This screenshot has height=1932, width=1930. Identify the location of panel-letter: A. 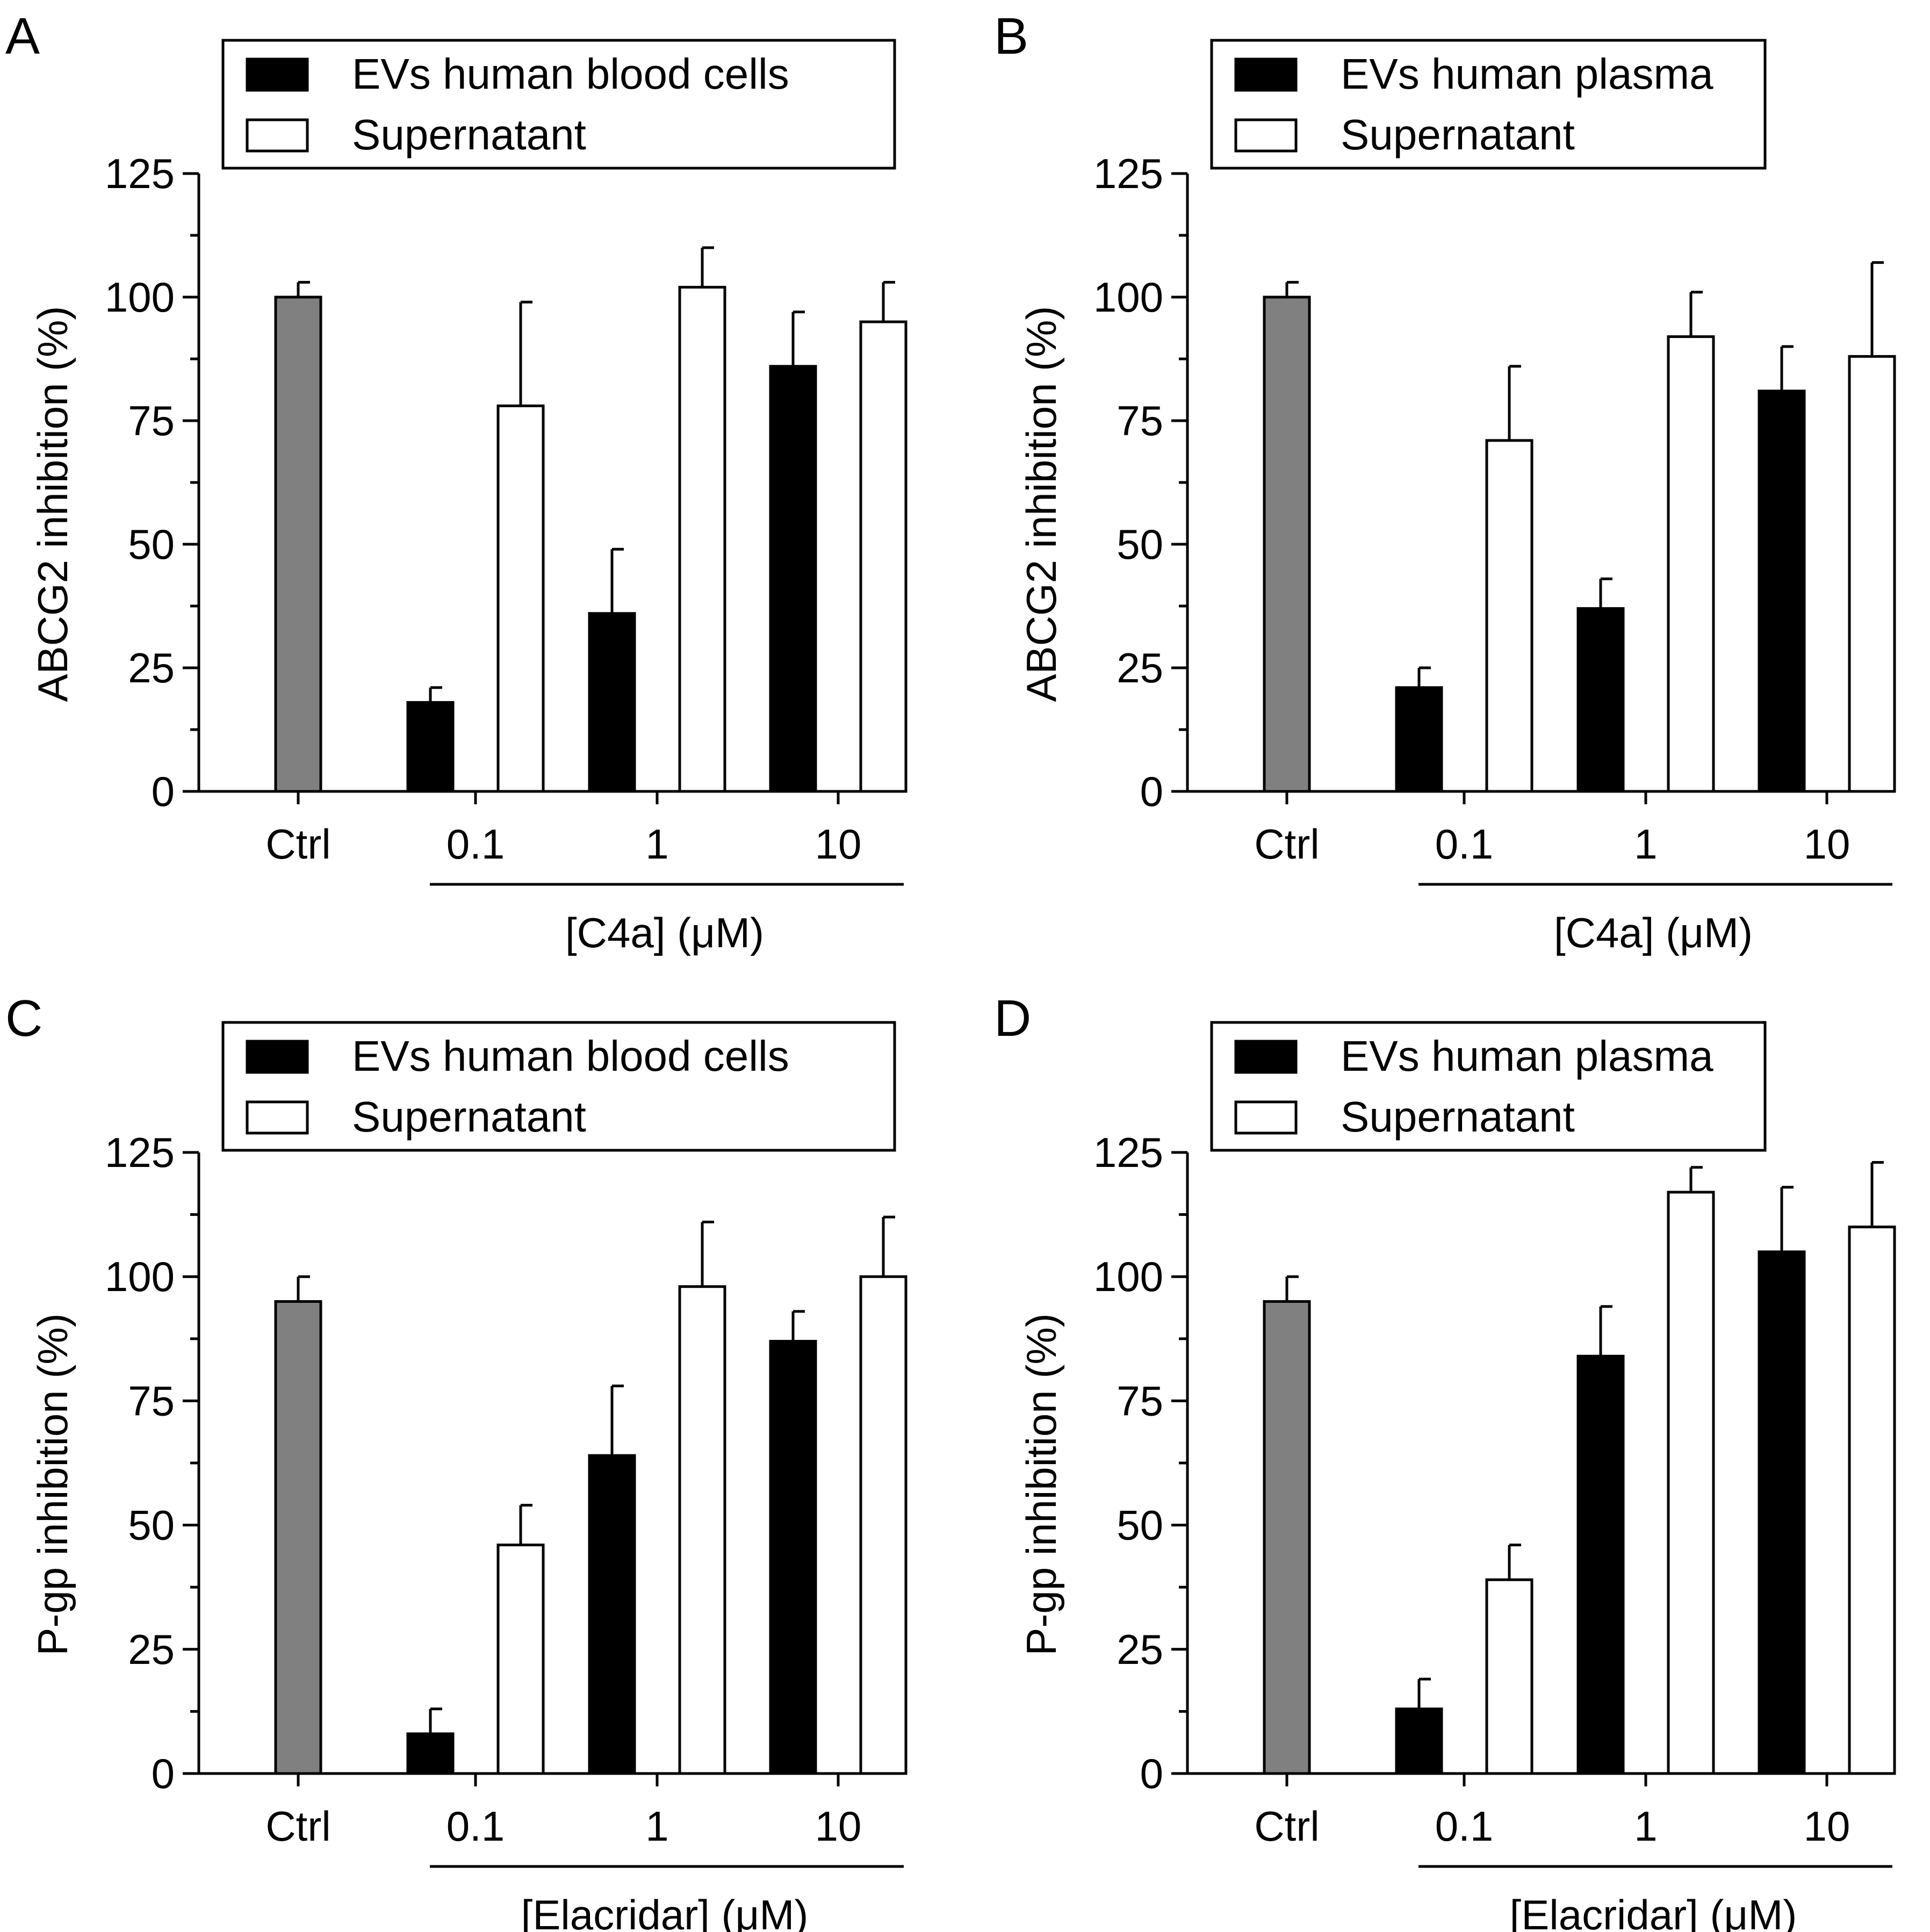
(22, 36).